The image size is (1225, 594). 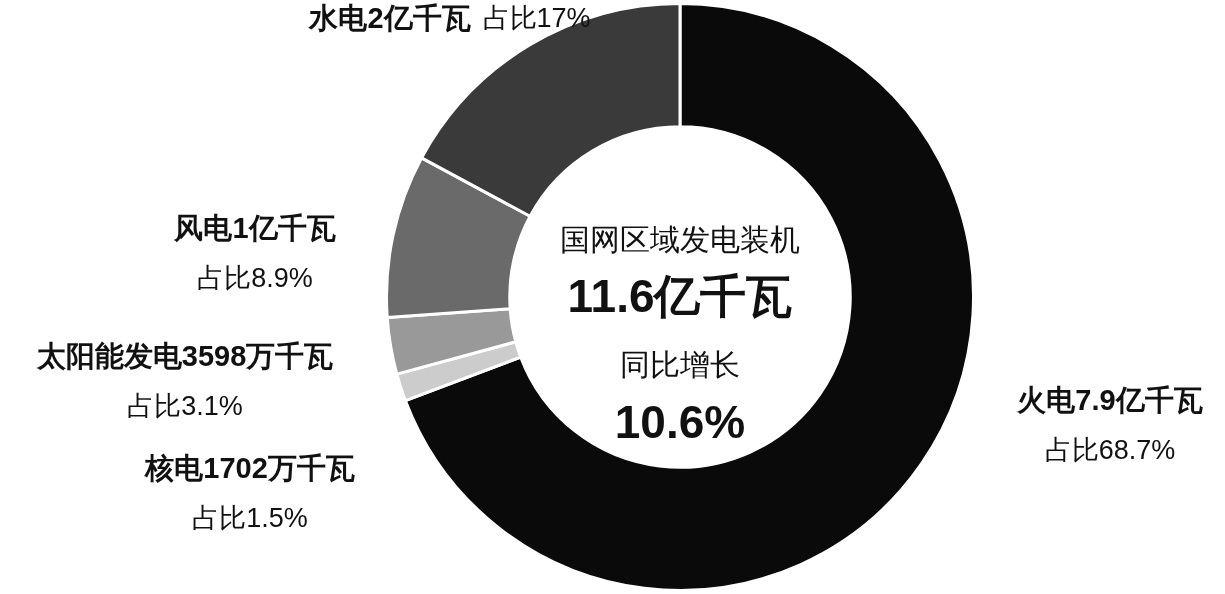 I want to click on slice-label: 火电7.9亿千瓦, so click(x=1109, y=400).